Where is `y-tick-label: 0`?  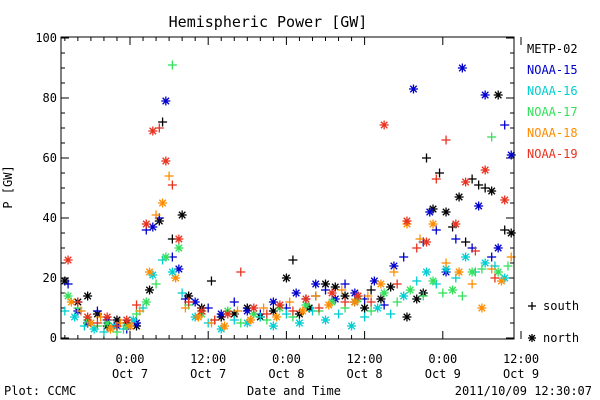
y-tick-label: 0 is located at coordinates (53, 338).